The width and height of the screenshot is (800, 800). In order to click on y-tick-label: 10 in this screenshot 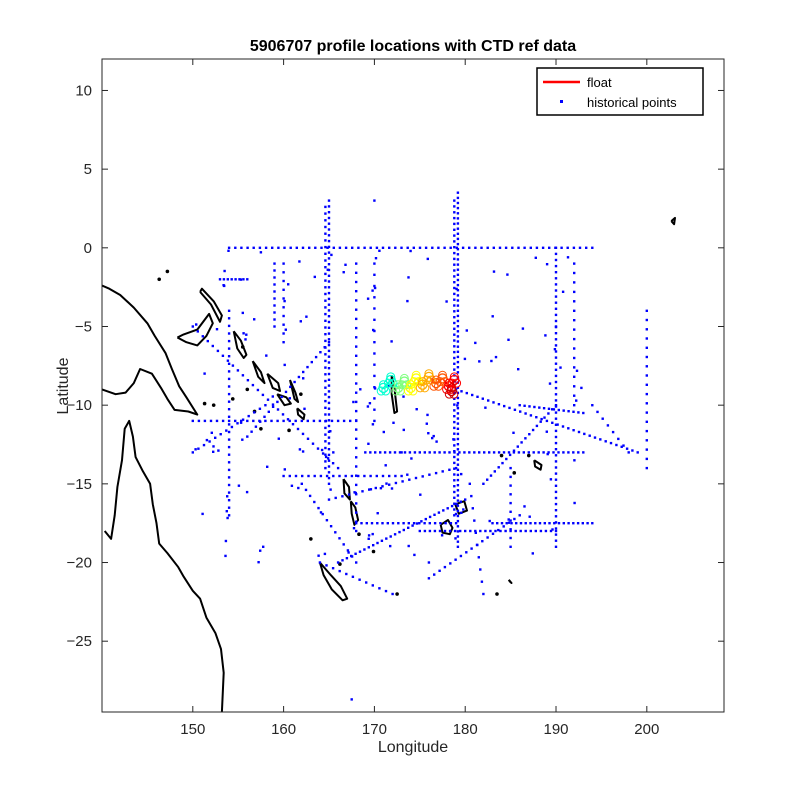, I will do `click(83, 90)`.